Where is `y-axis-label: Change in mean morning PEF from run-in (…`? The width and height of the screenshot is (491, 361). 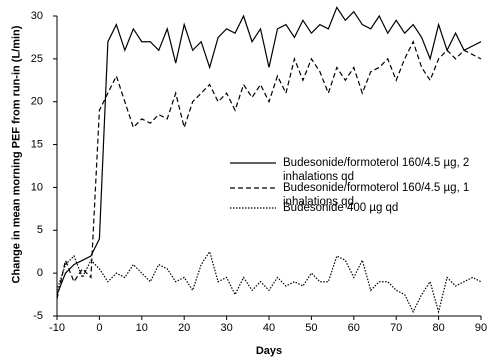
y-axis-label: Change in mean morning PEF from run-in (… is located at coordinates (16, 154).